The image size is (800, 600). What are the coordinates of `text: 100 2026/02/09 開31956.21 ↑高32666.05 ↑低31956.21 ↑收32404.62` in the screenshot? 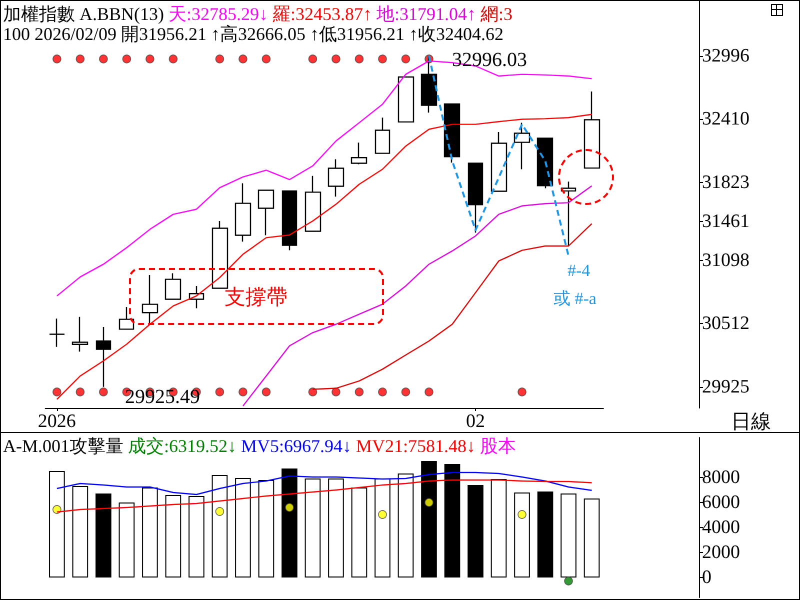 It's located at (253, 35).